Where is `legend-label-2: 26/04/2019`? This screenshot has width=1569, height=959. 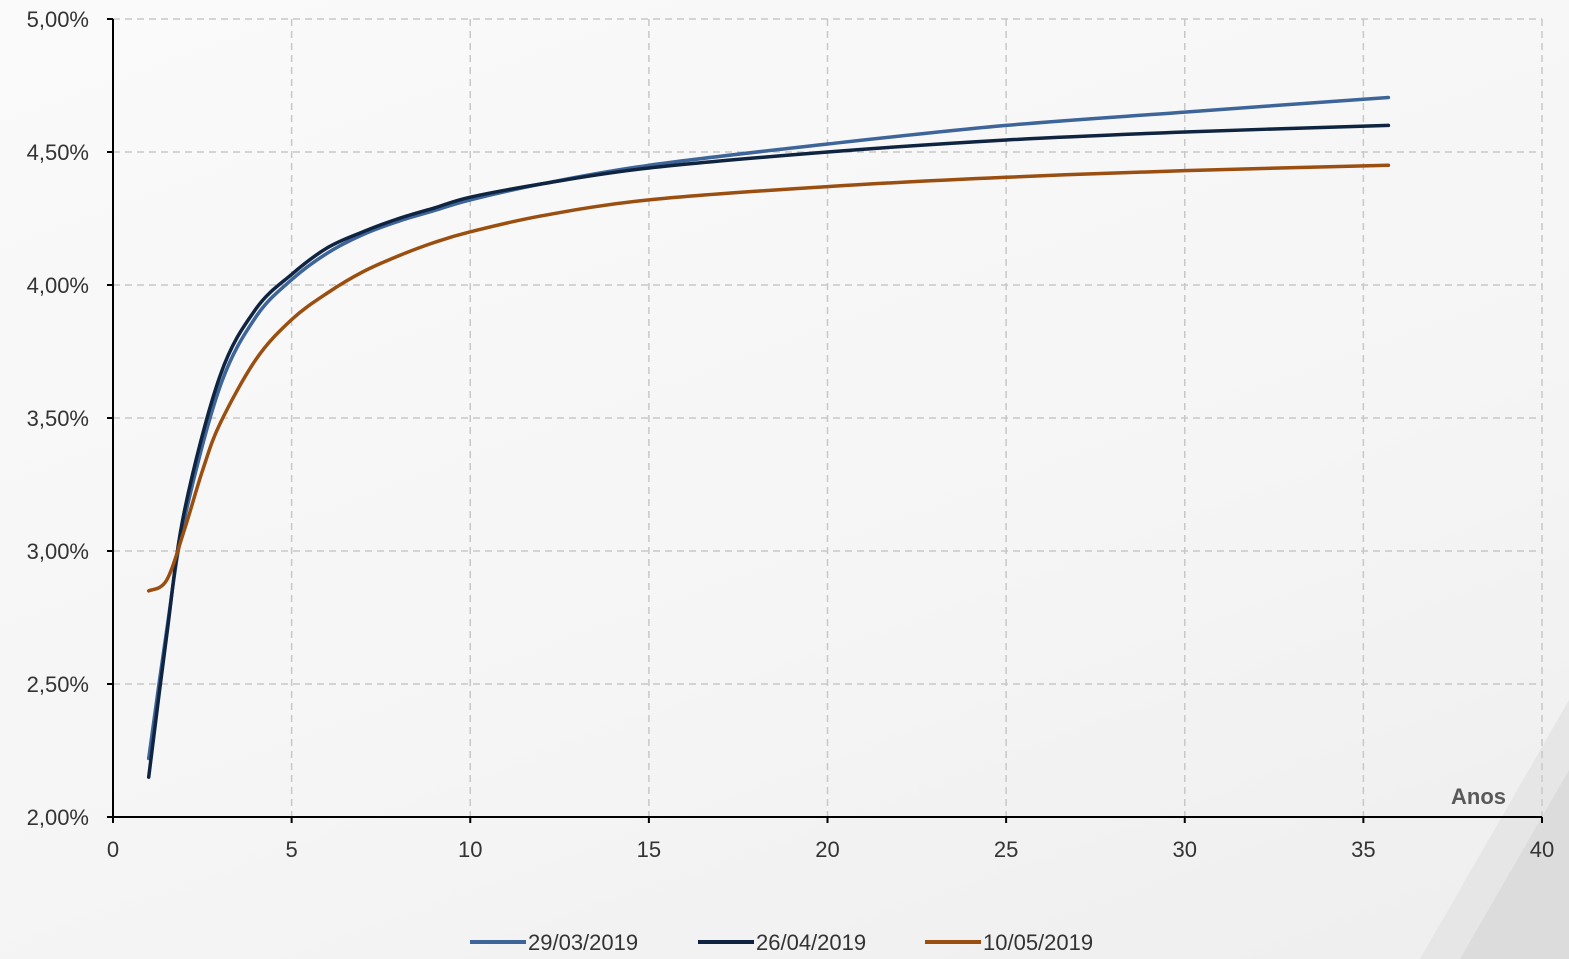 legend-label-2: 26/04/2019 is located at coordinates (811, 942).